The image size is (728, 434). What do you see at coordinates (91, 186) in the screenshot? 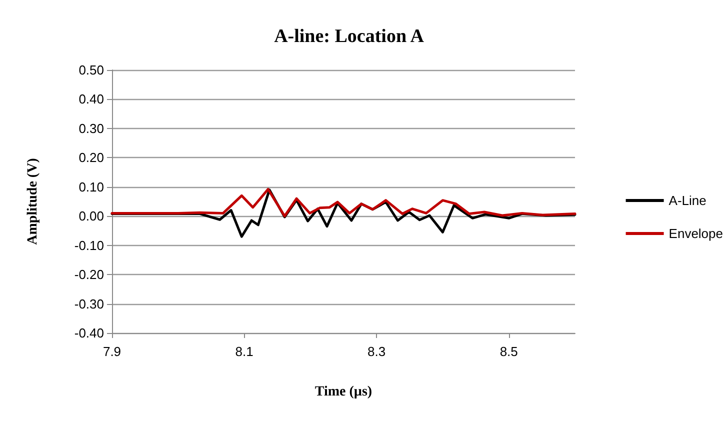
I see `y-tick-label: 0.10` at bounding box center [91, 186].